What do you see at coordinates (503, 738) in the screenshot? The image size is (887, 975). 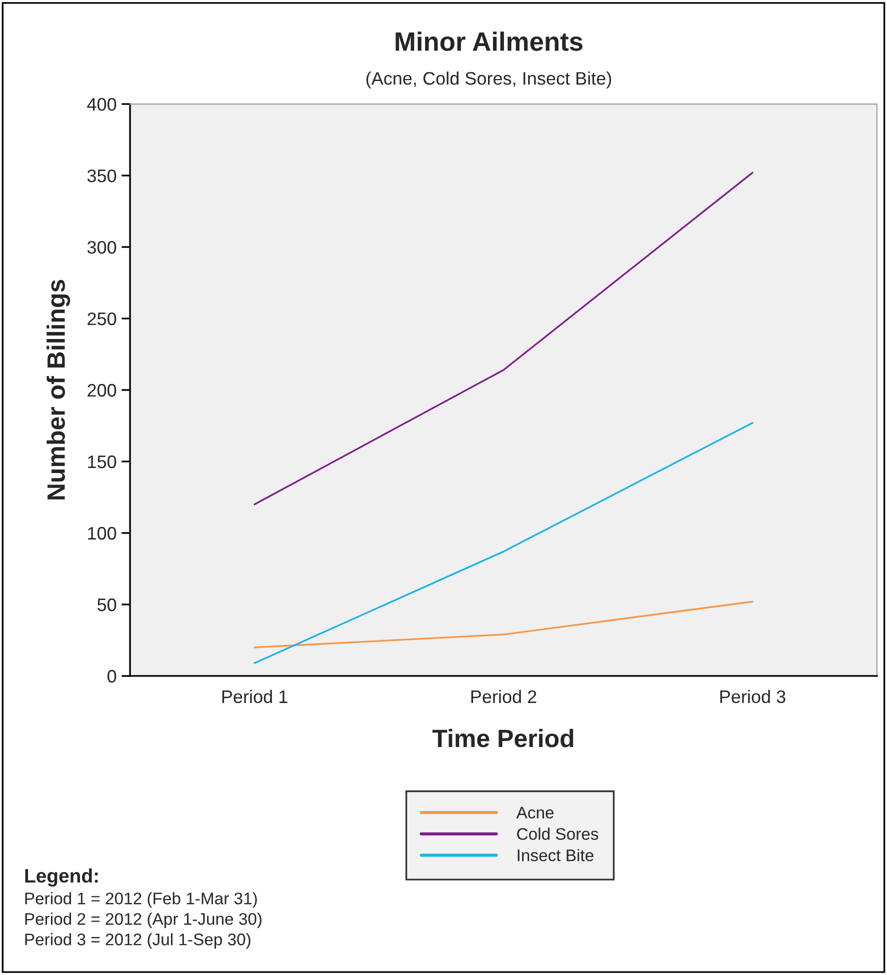 I see `x-axis-title: Time Period` at bounding box center [503, 738].